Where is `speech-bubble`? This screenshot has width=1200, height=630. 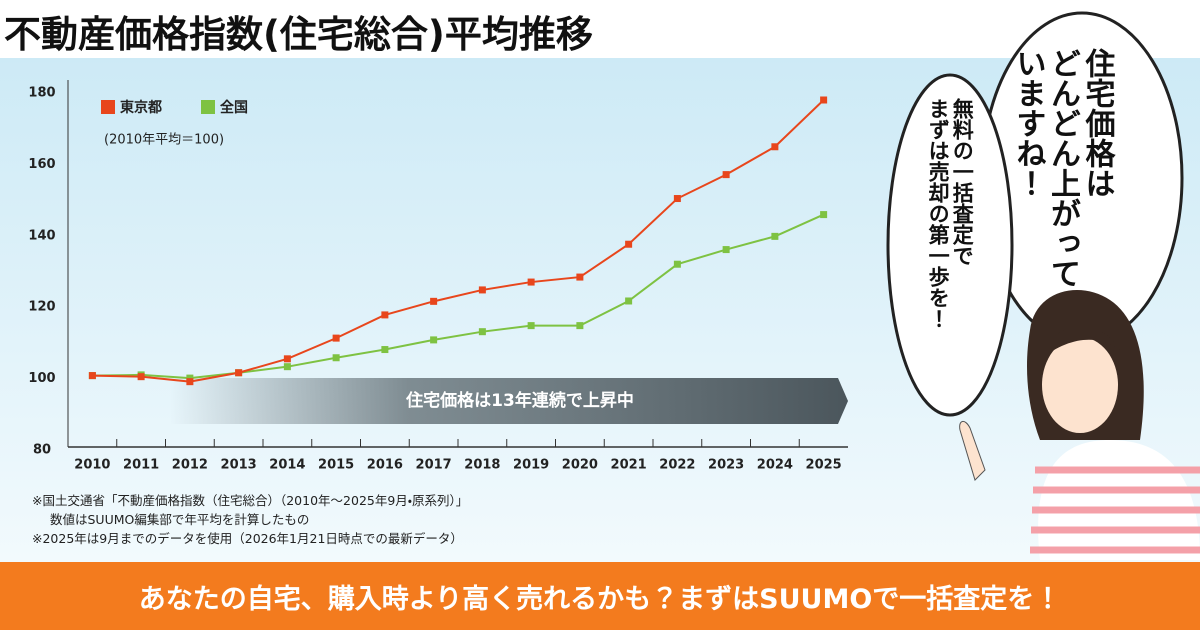 speech-bubble is located at coordinates (950, 245).